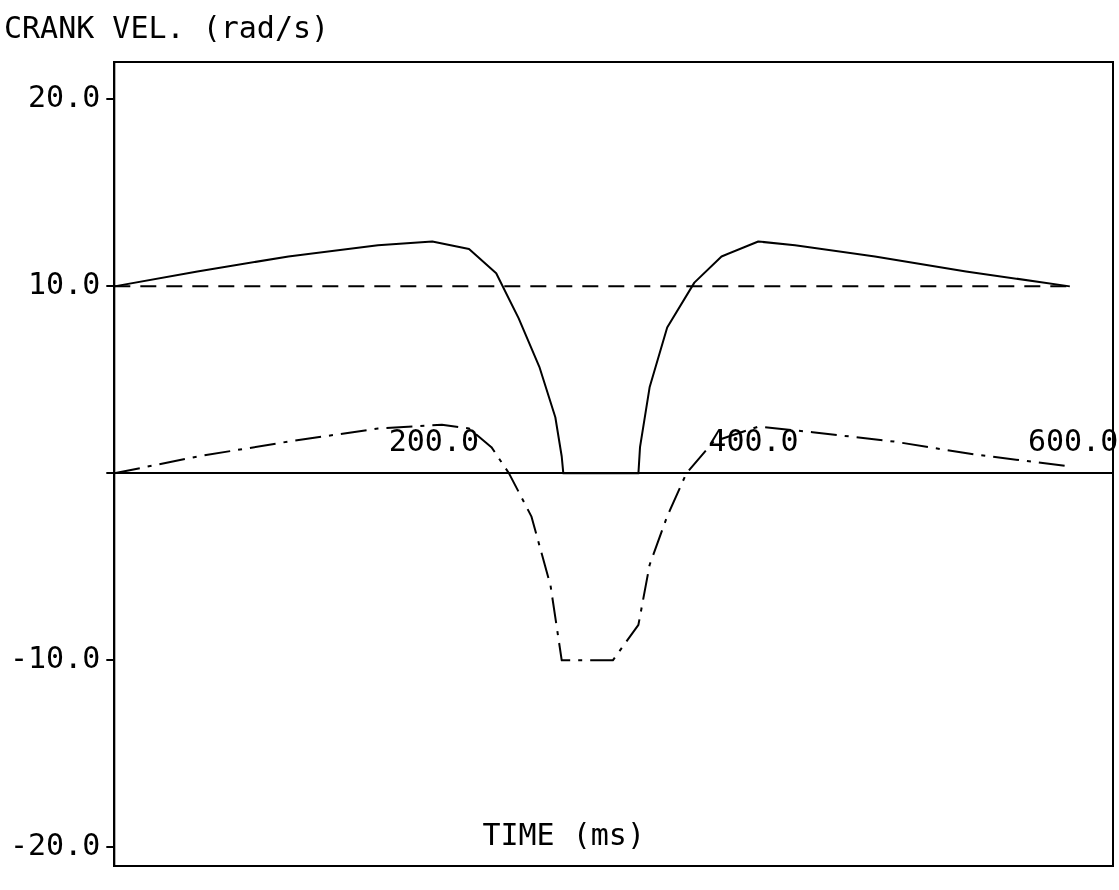  What do you see at coordinates (434, 441) in the screenshot?
I see `x-tick-label: 200.0` at bounding box center [434, 441].